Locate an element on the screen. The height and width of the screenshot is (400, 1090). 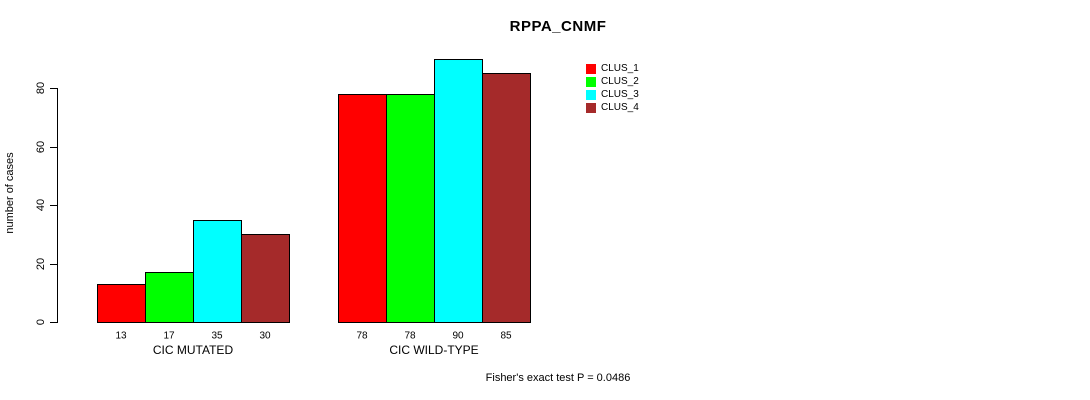
y-axis-line is located at coordinates (57, 205).